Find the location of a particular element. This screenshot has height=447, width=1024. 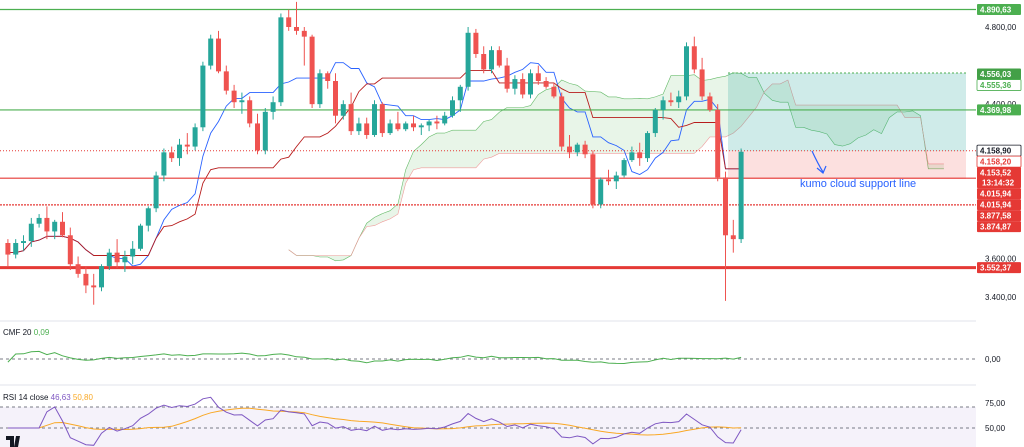

rsi-ma-line is located at coordinates (374, 421).